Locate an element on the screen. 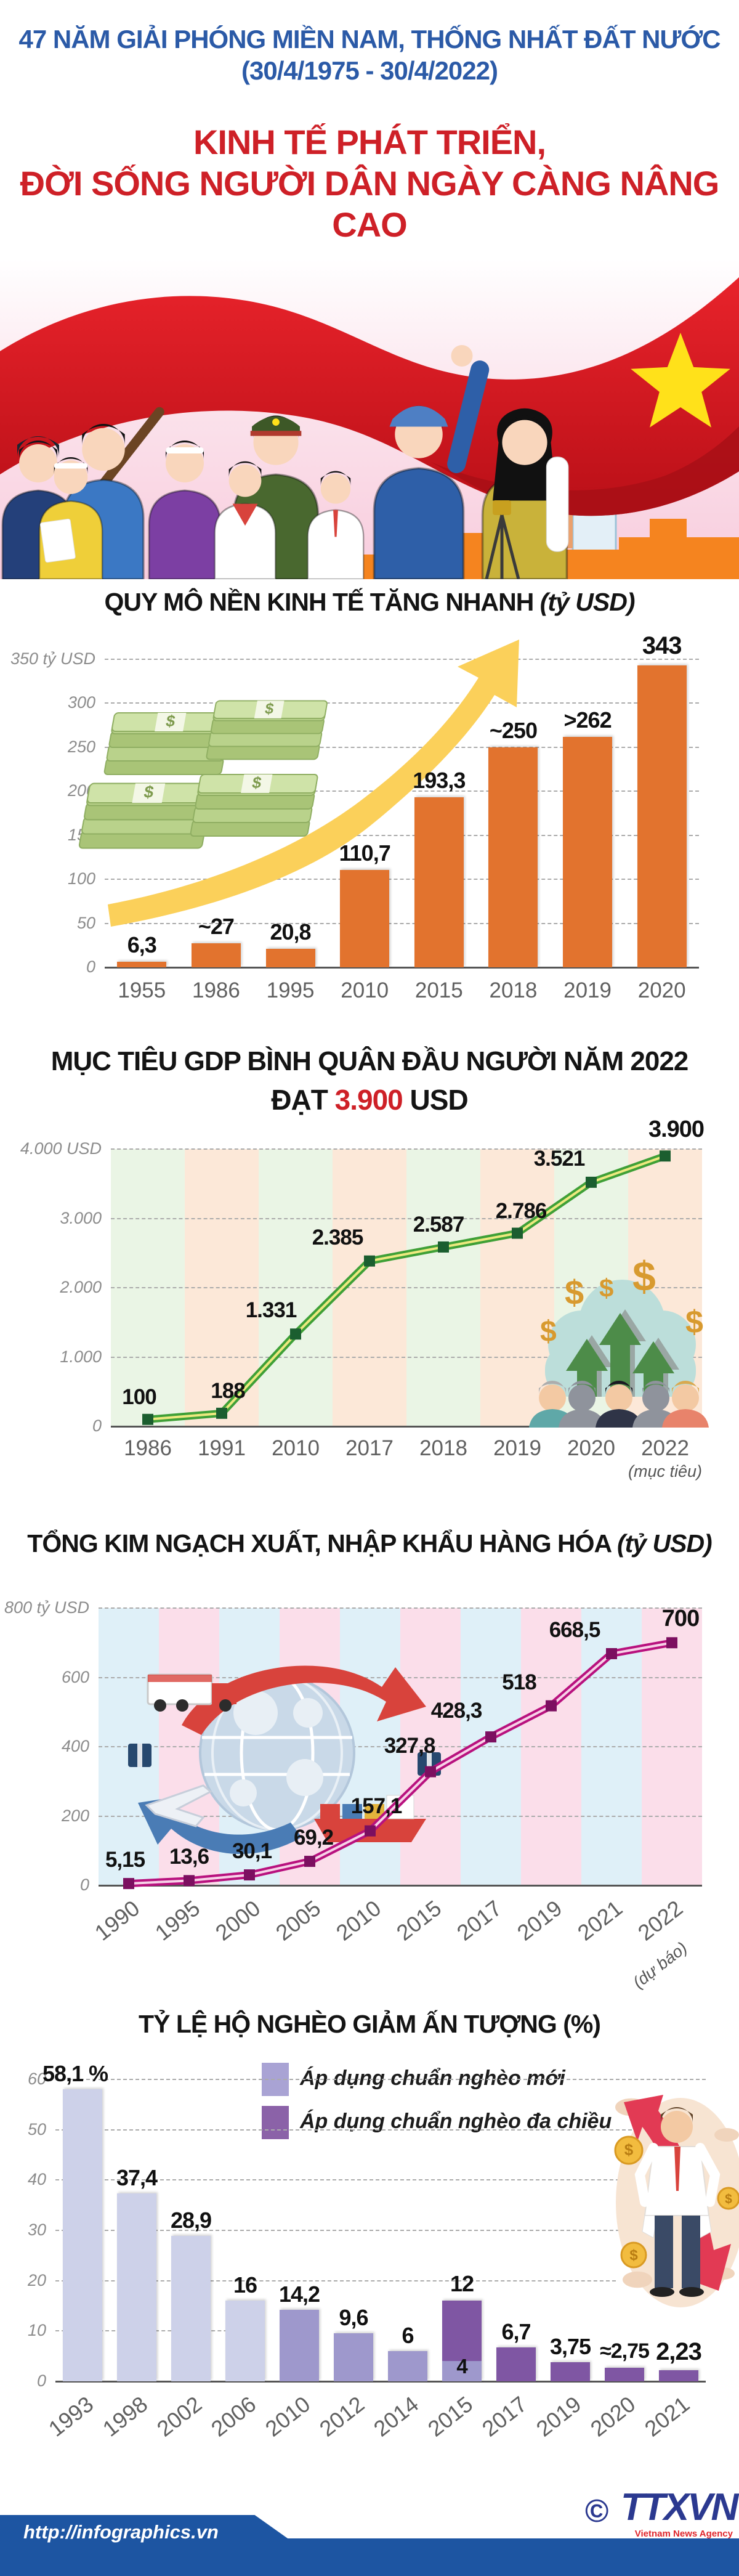 This screenshot has height=2576, width=739. bar-value-label: 28,9 is located at coordinates (191, 2220).